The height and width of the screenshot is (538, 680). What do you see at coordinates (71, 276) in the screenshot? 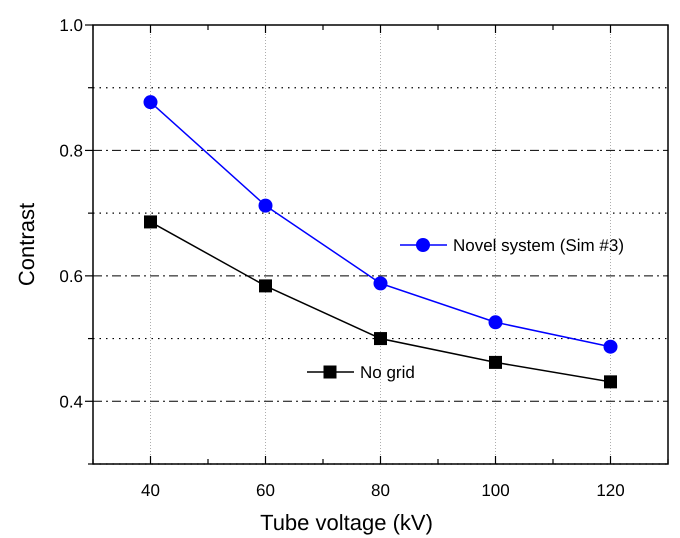
I see `y-tick-label: 0.6` at bounding box center [71, 276].